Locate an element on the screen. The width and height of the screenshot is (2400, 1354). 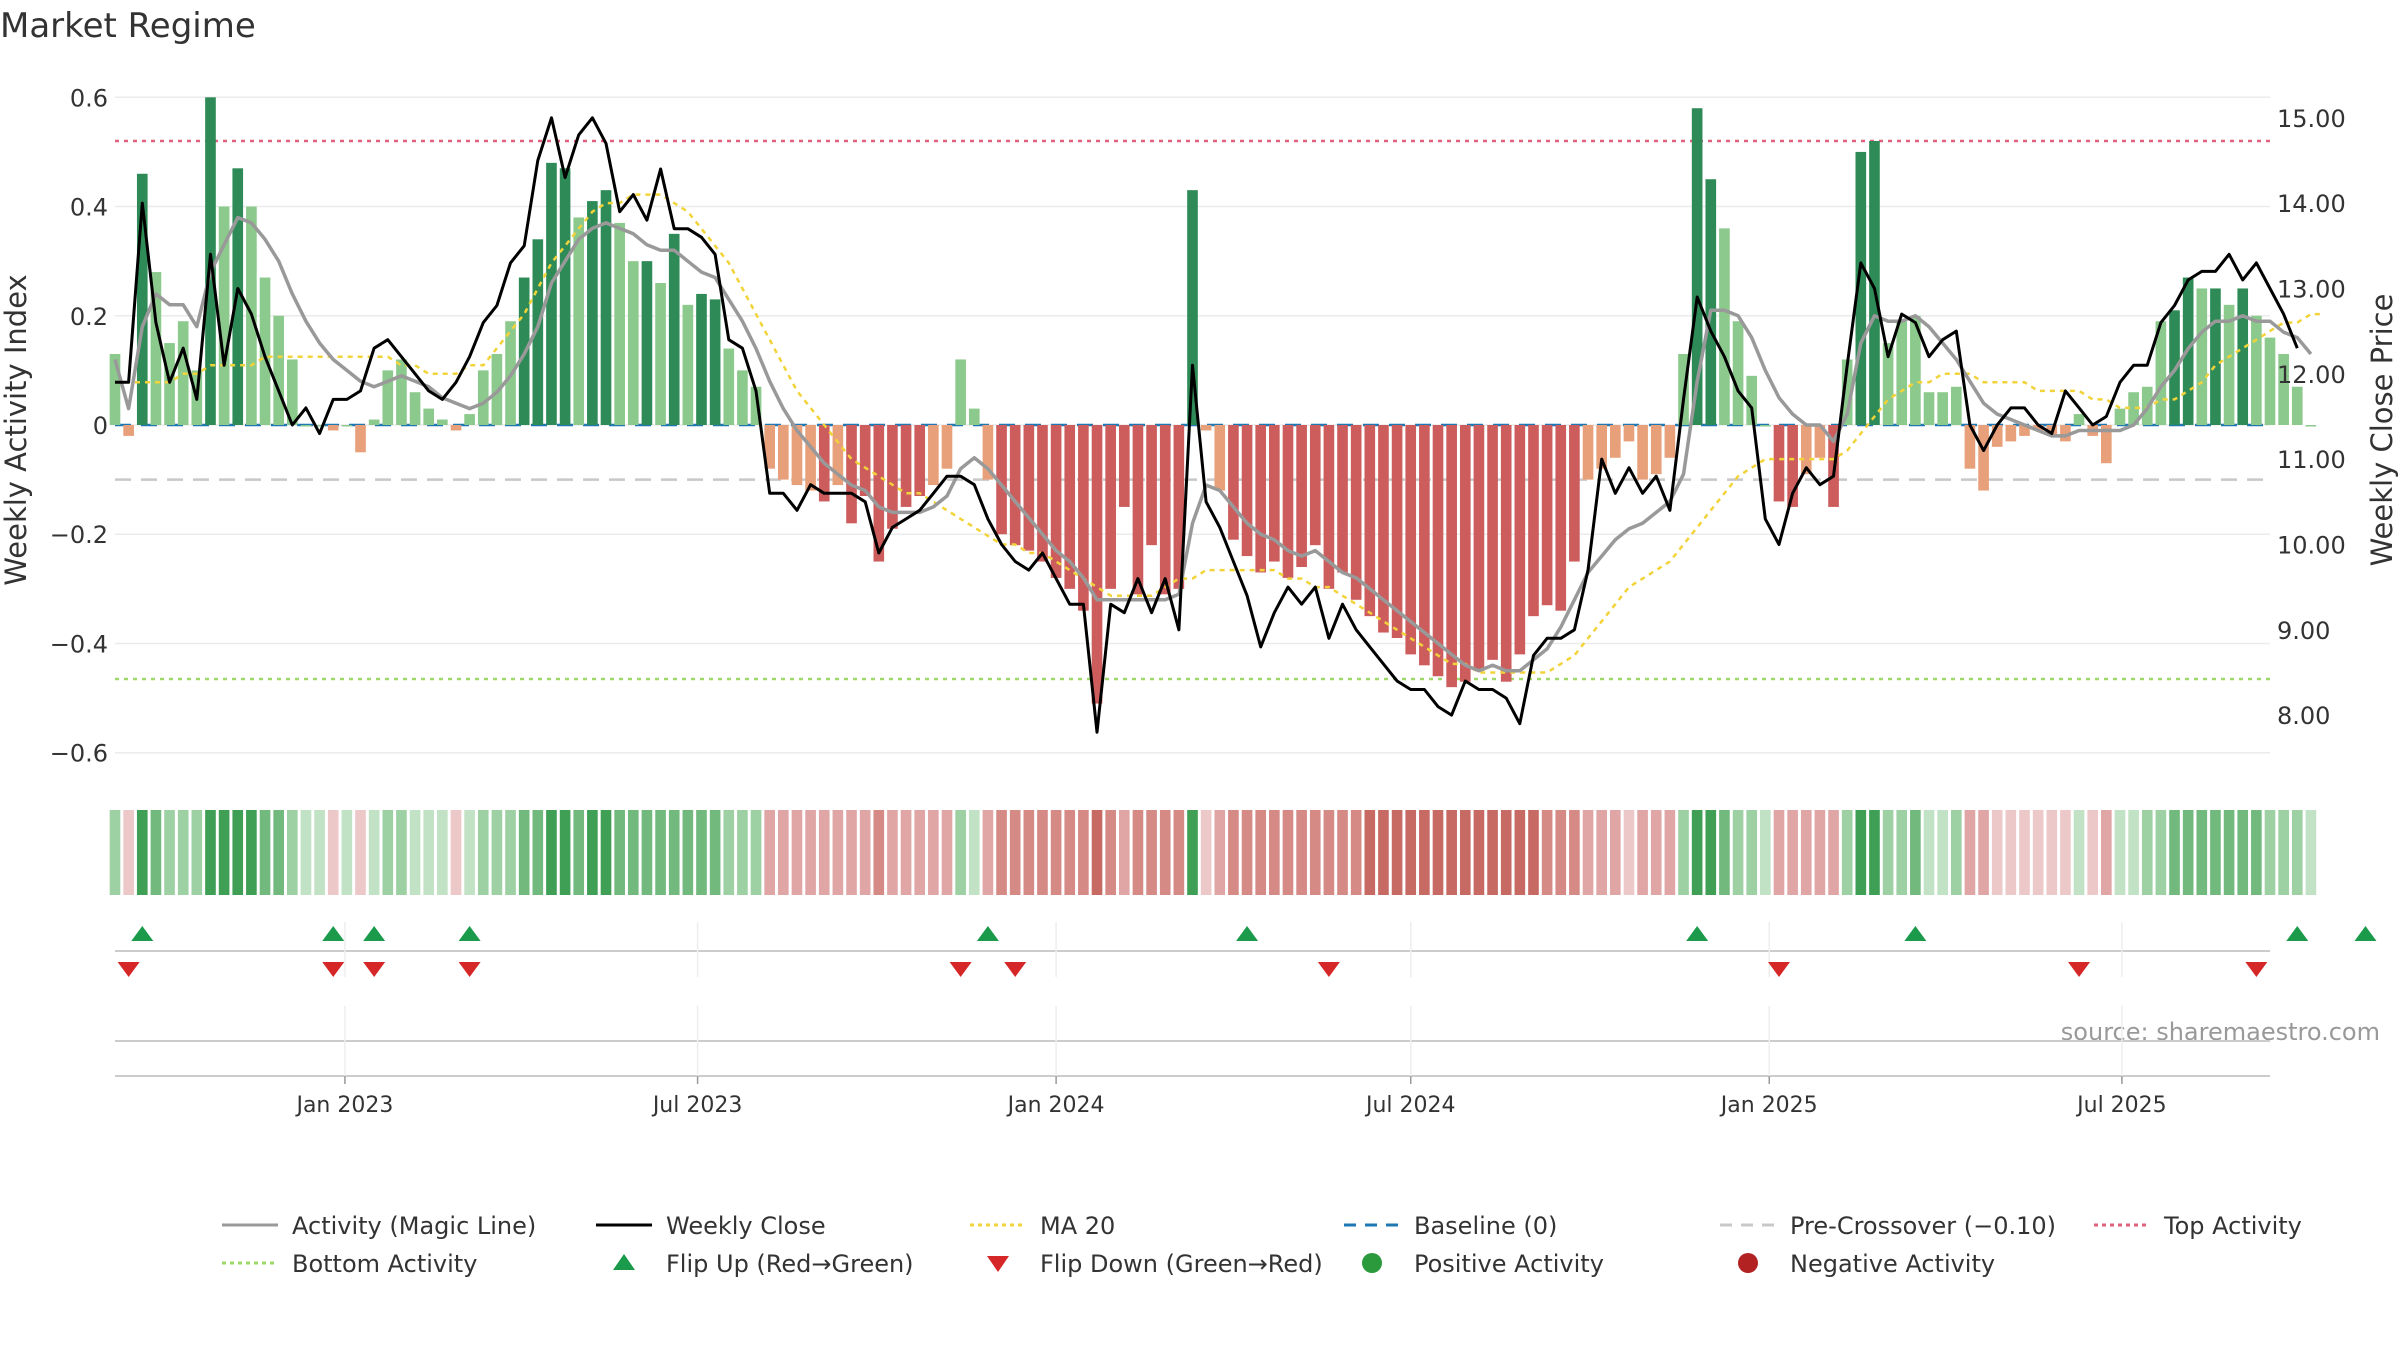
y-right-tick-label: 15.00 is located at coordinates (2311, 119).